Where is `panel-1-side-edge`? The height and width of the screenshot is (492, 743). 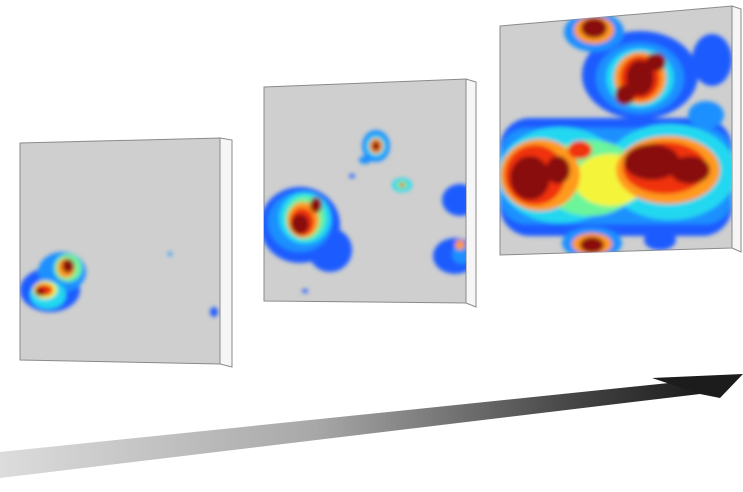 panel-1-side-edge is located at coordinates (226, 252).